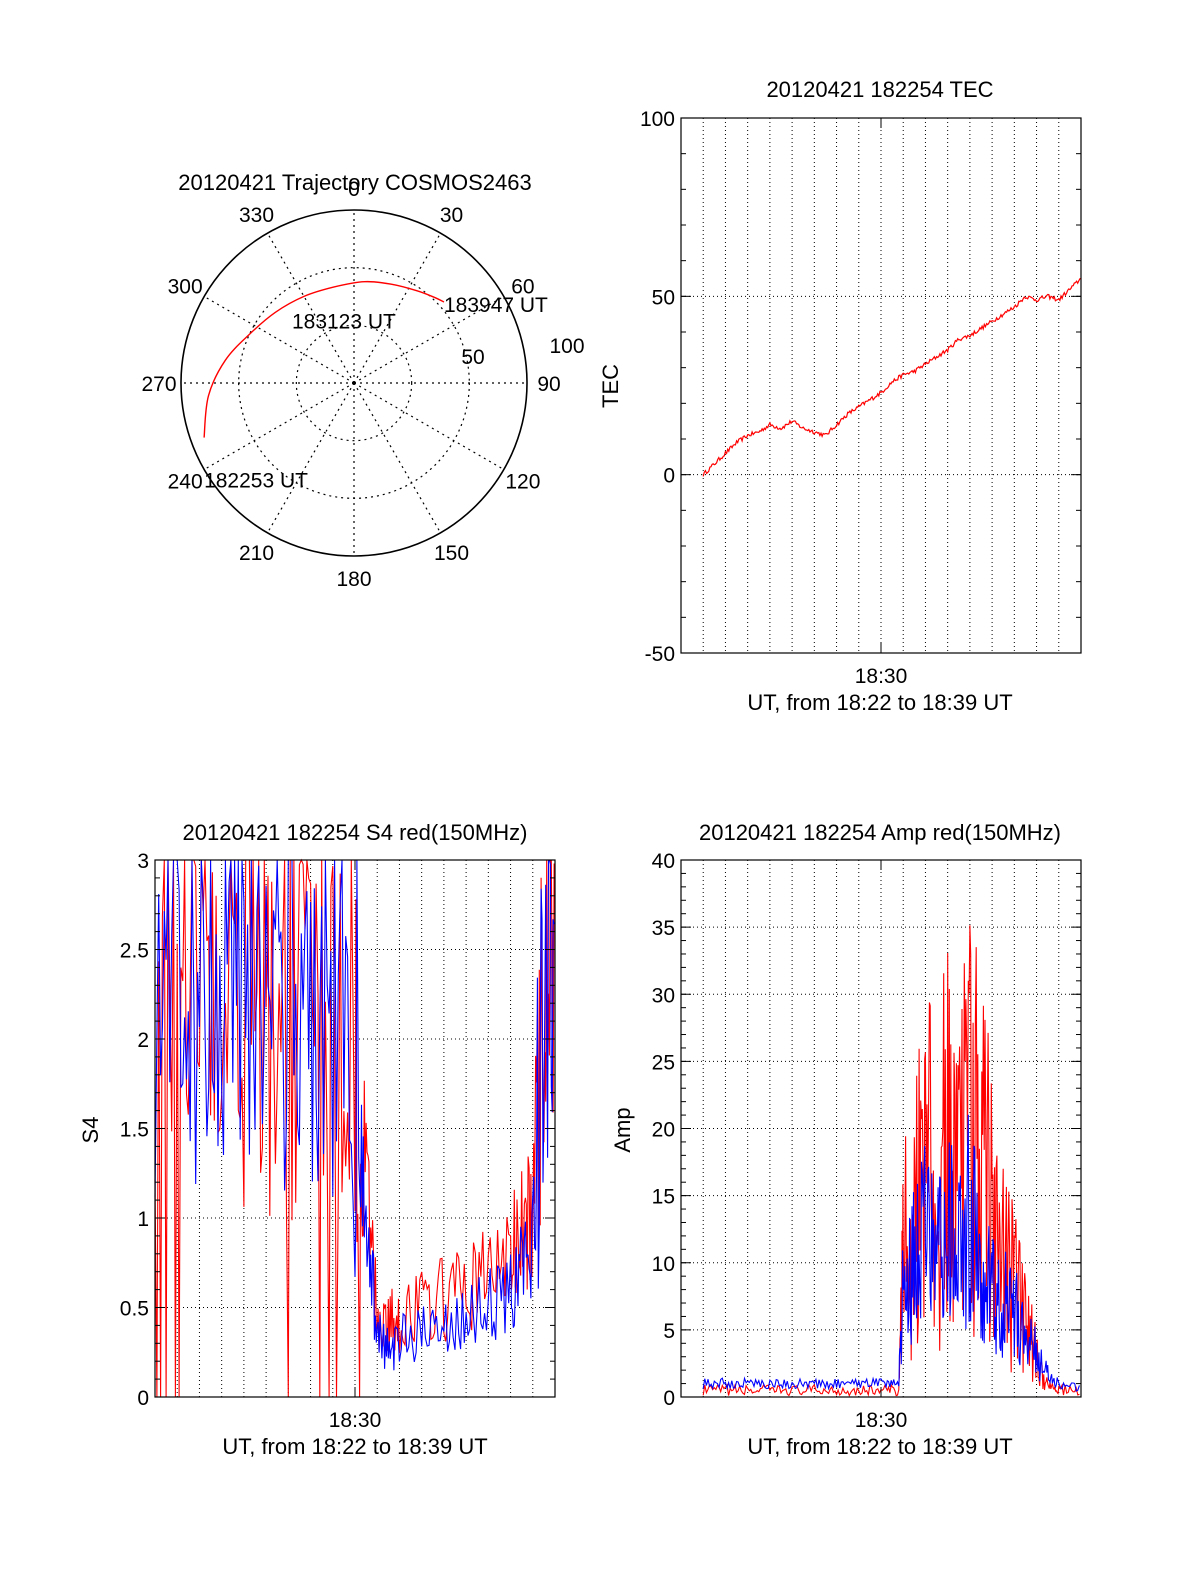 The height and width of the screenshot is (1575, 1200). Describe the element at coordinates (143, 1219) in the screenshot. I see `s4-ytick-label: 1` at that location.